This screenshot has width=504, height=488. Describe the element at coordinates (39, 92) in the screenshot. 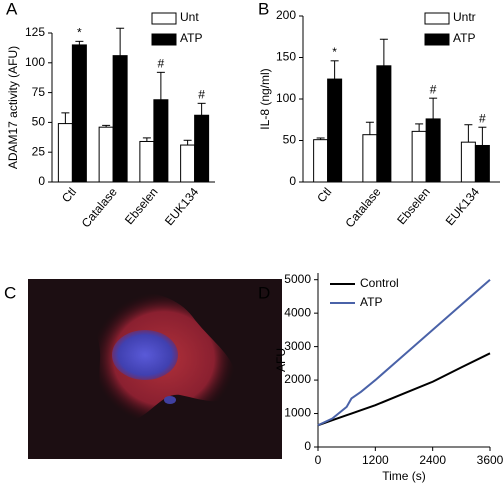

I see `y-tick-label: 75` at that location.